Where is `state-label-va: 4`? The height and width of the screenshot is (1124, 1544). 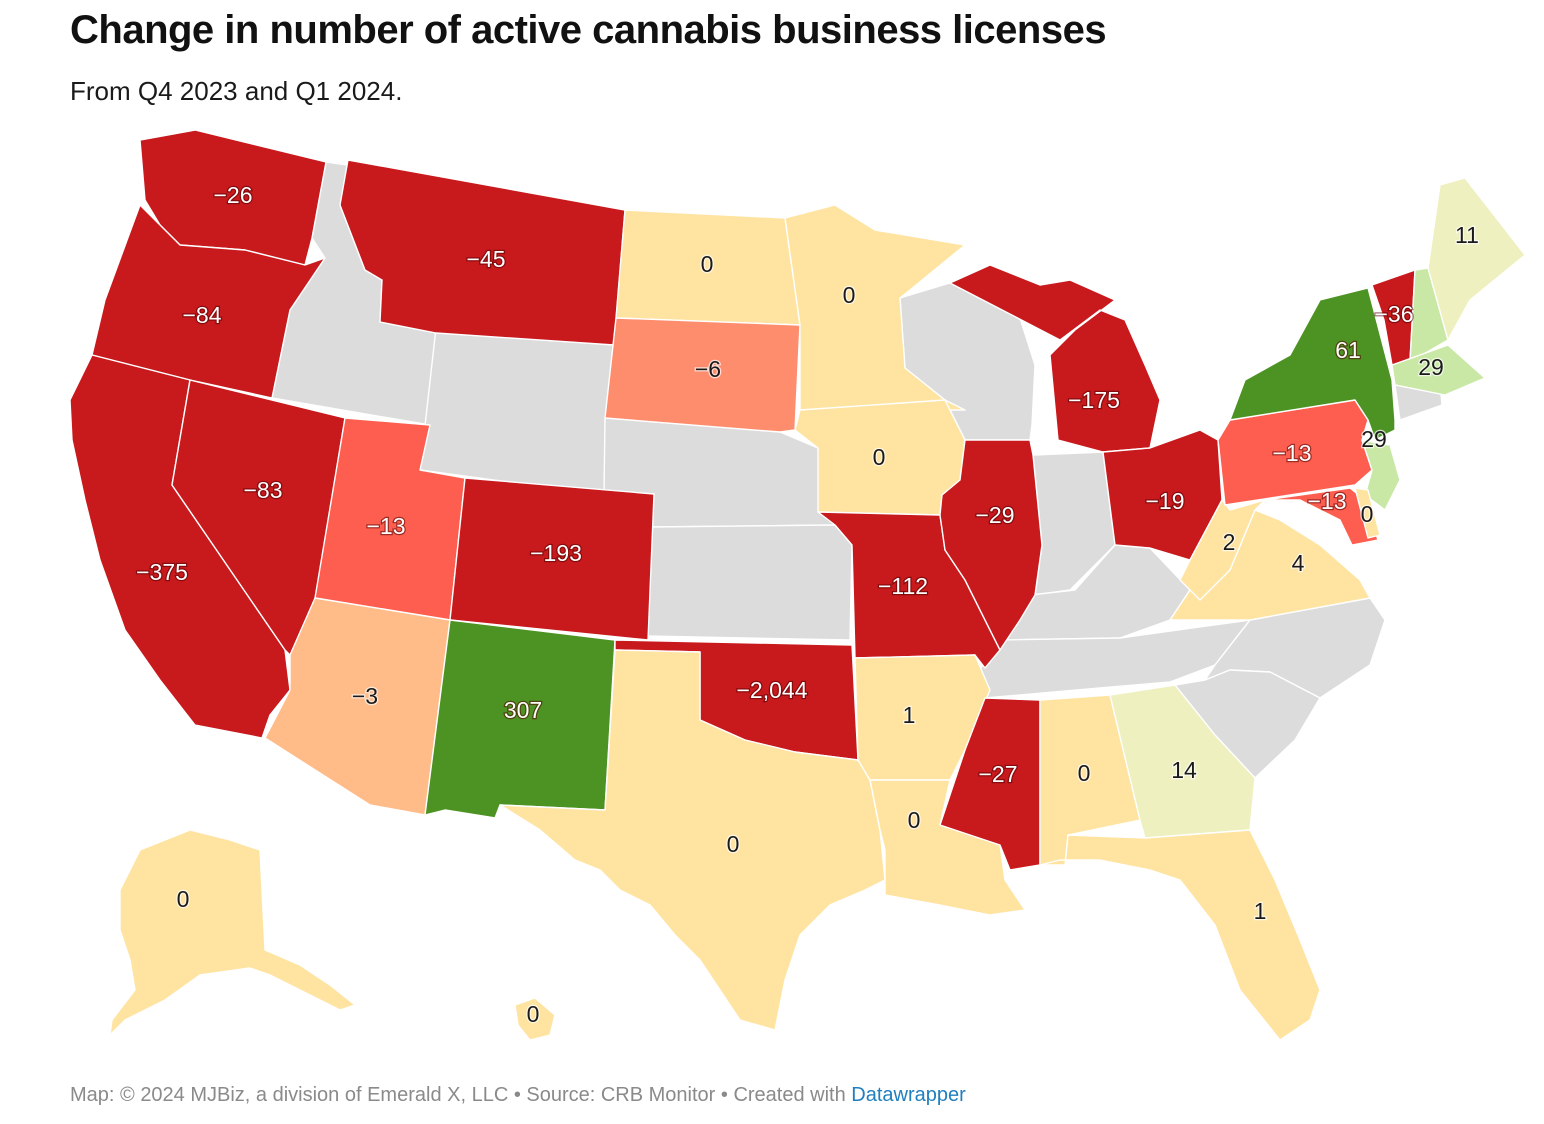
state-label-va: 4 is located at coordinates (1298, 563).